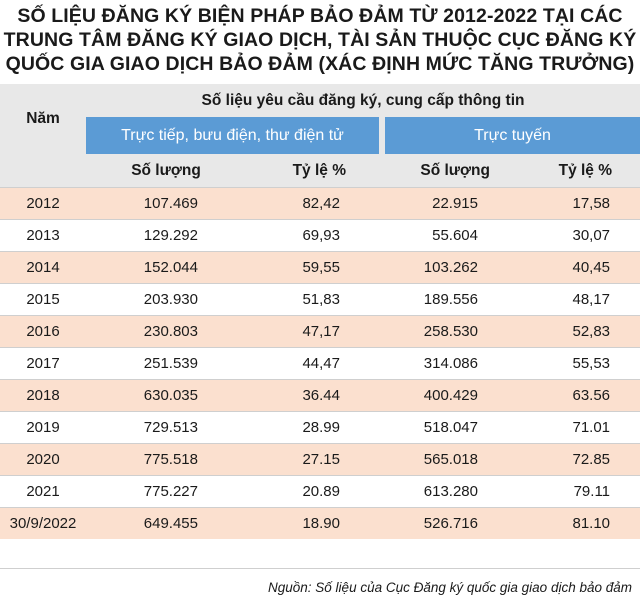 The image size is (640, 599). I want to click on qty-online-cell: 314.086, so click(449, 363).